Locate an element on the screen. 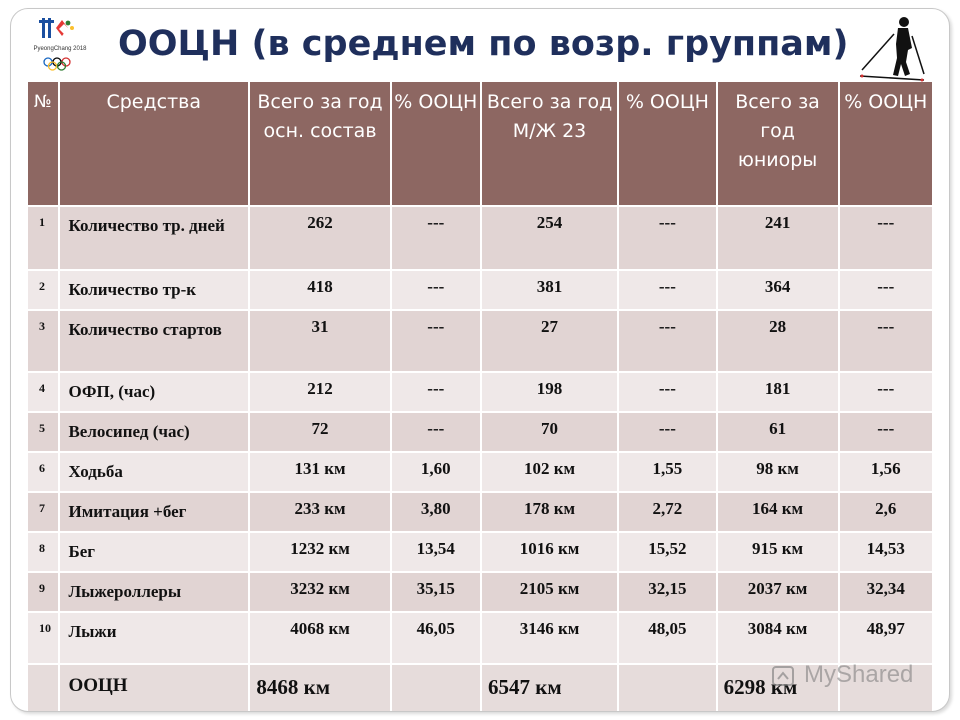 This screenshot has width=960, height=720. value-cell: 1016 км is located at coordinates (549, 552).